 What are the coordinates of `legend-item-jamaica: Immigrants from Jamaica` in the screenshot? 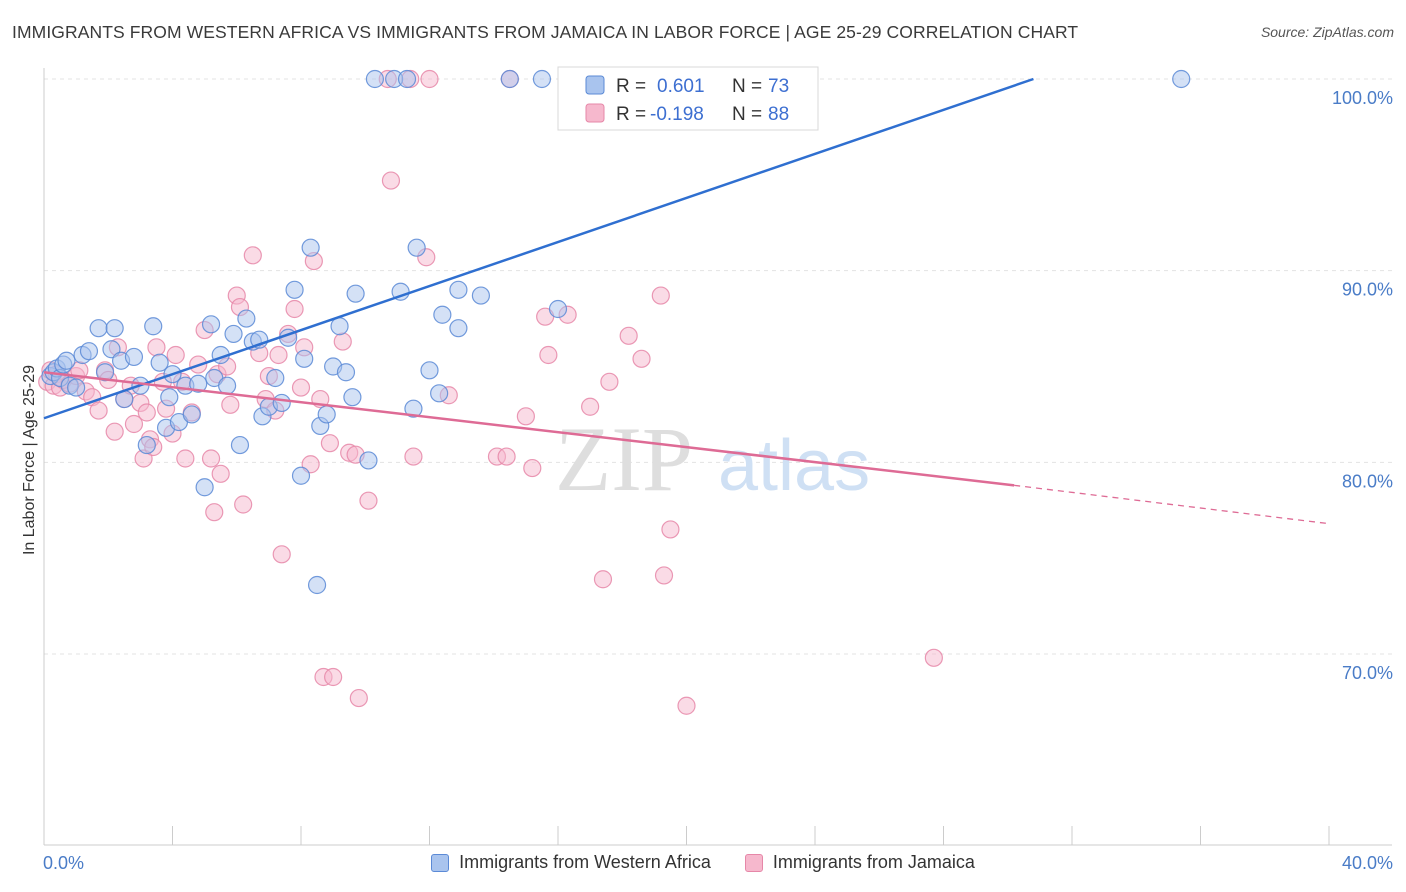 It's located at (859, 862).